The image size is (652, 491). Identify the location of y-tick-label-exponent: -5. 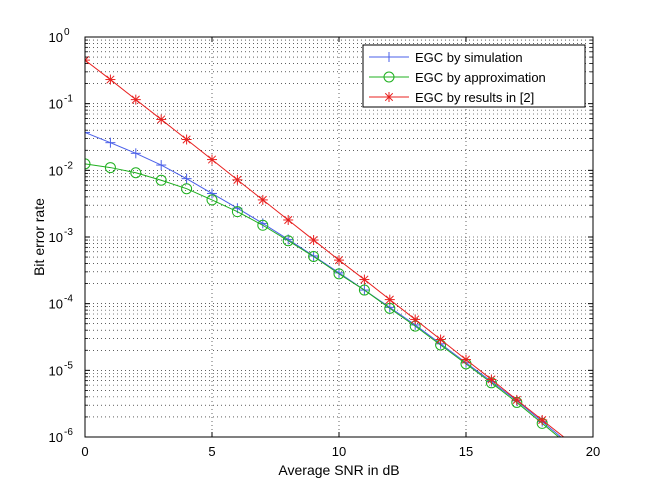
(68, 365).